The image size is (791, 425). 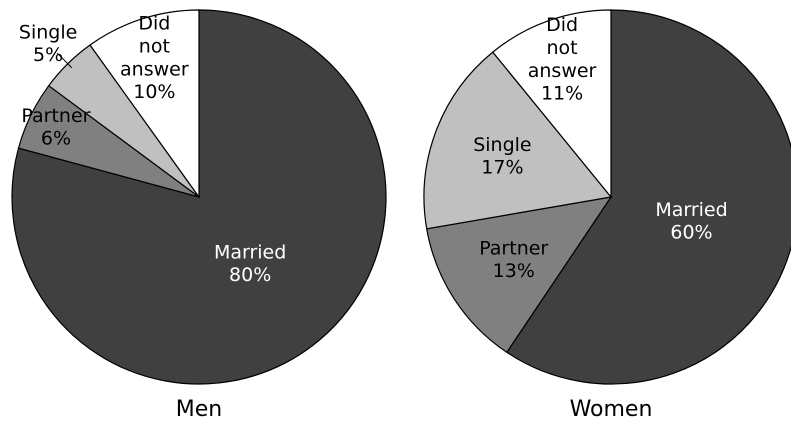 What do you see at coordinates (48, 55) in the screenshot?
I see `slice-value-label: 5%` at bounding box center [48, 55].